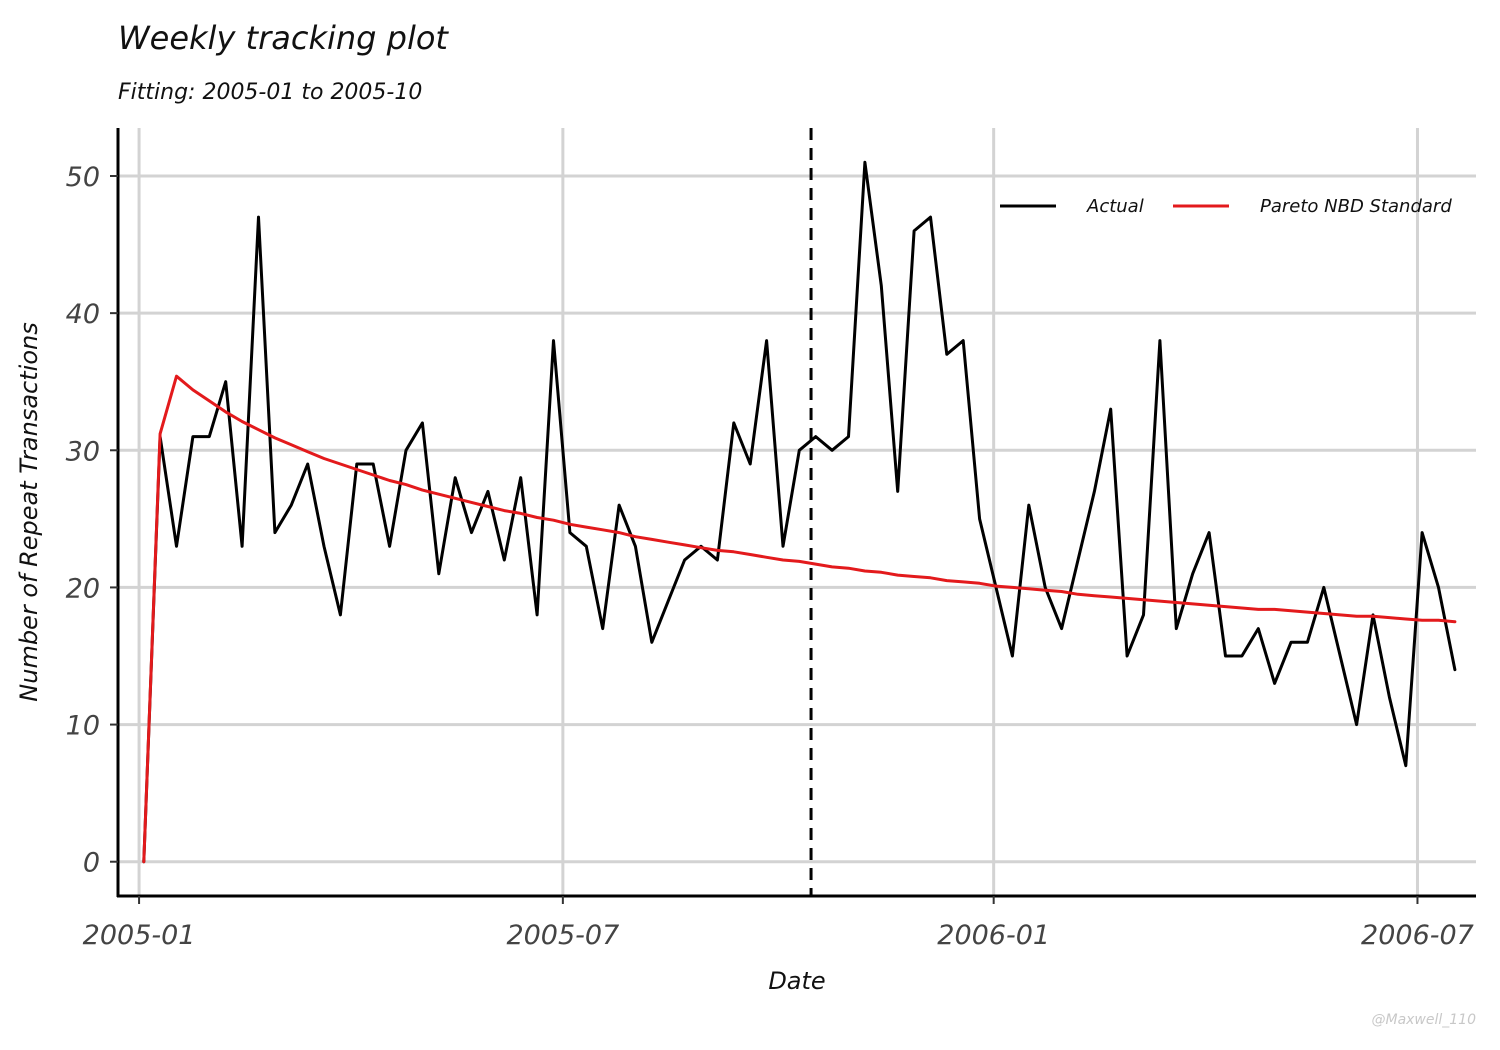 This screenshot has height=1050, width=1500. Describe the element at coordinates (993, 935) in the screenshot. I see `x-tick-label: 2006-01` at that location.